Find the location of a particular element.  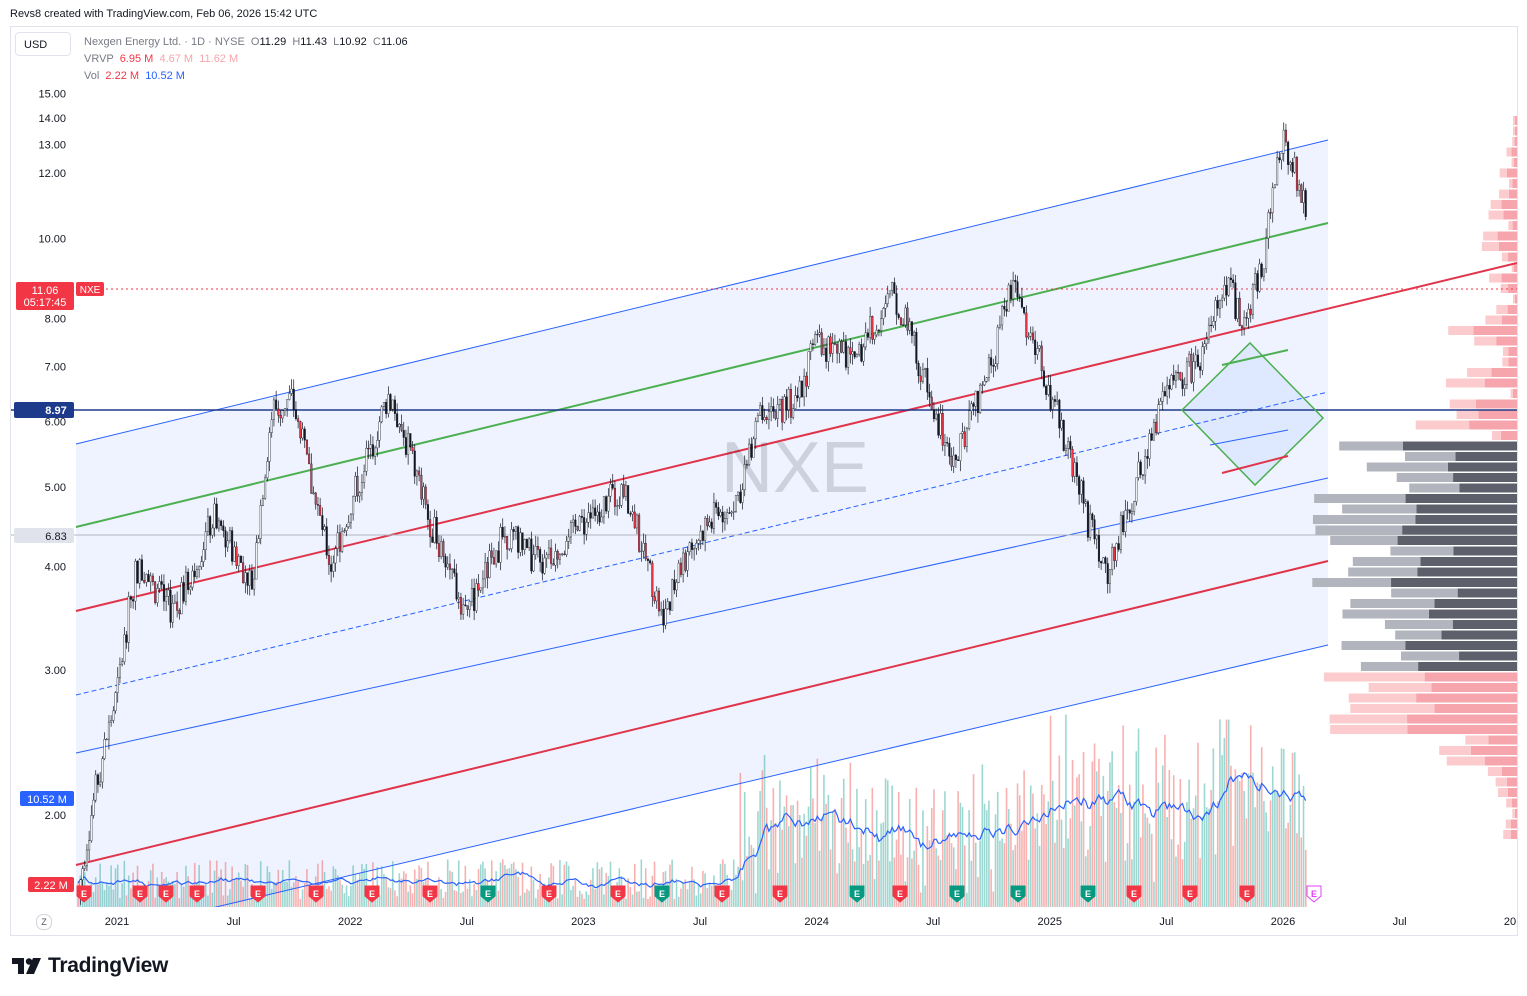

tradingview-logo: TradingView is located at coordinates (90, 966).